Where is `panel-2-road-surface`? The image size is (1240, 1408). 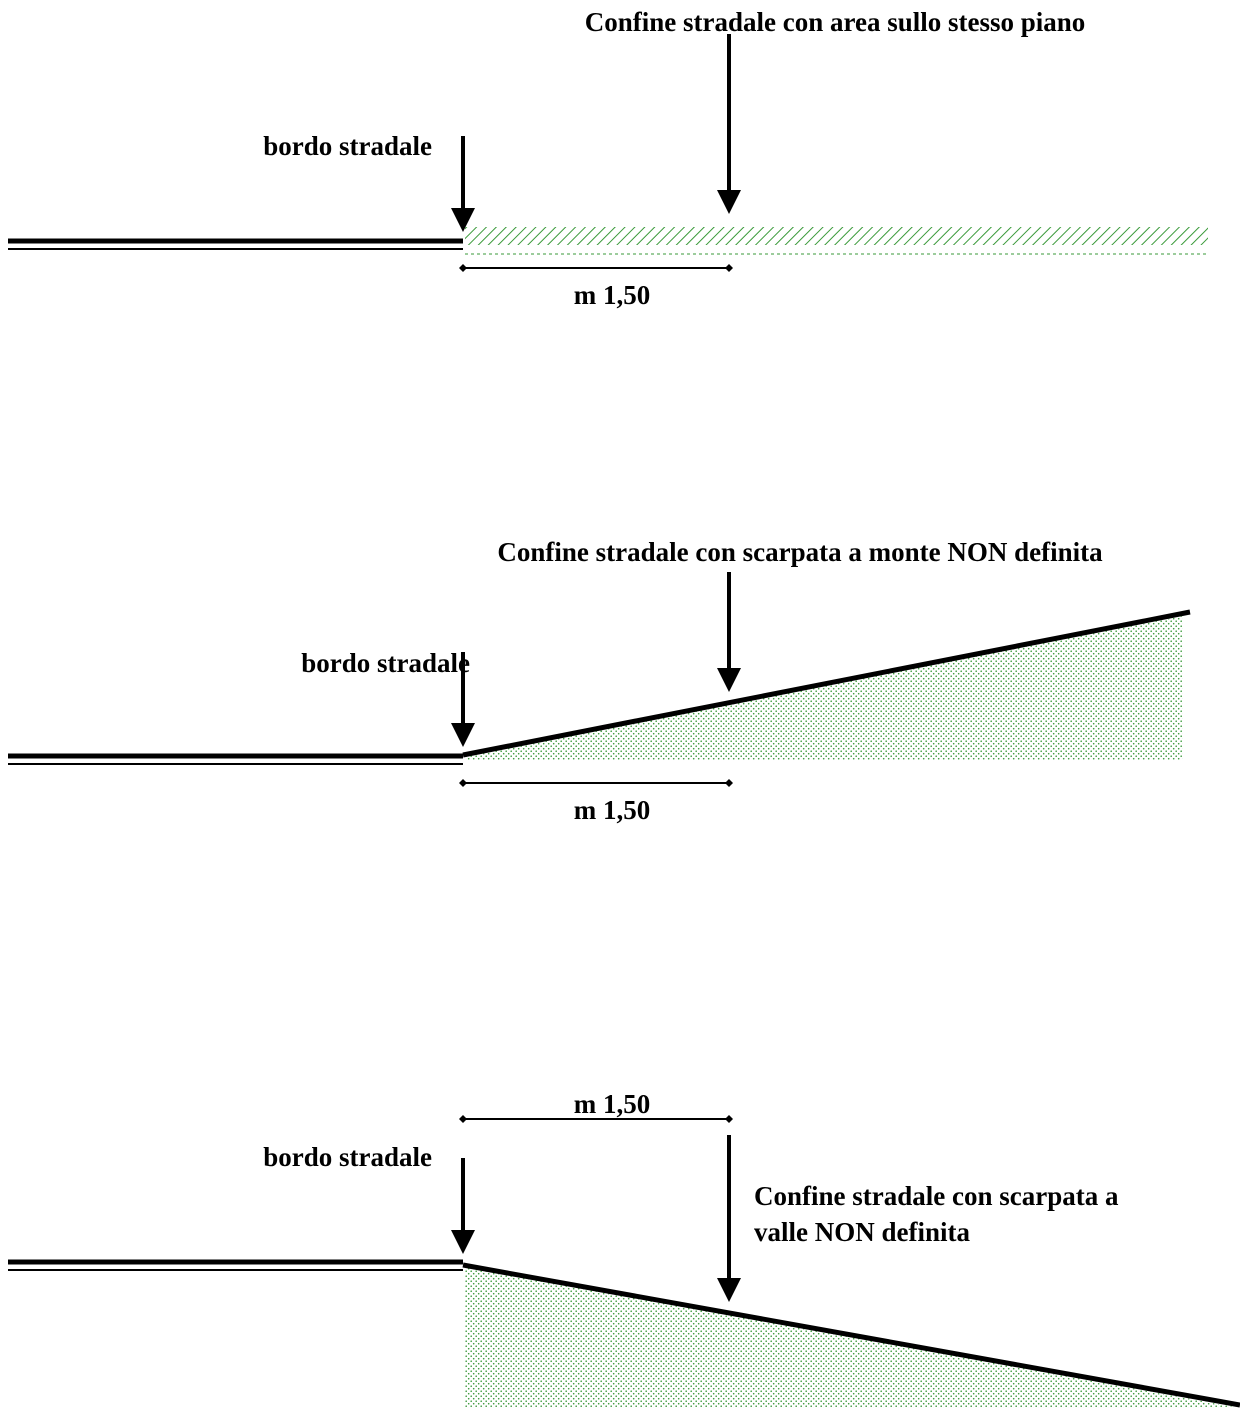 panel-2-road-surface is located at coordinates (235, 759).